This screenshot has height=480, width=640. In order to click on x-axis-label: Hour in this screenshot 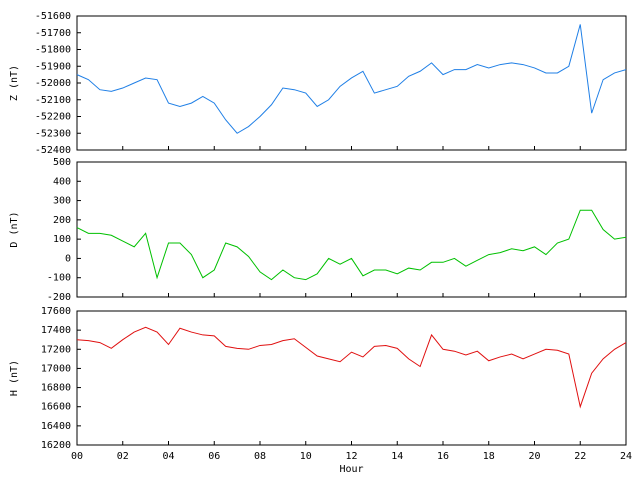, I will do `click(351, 469)`.